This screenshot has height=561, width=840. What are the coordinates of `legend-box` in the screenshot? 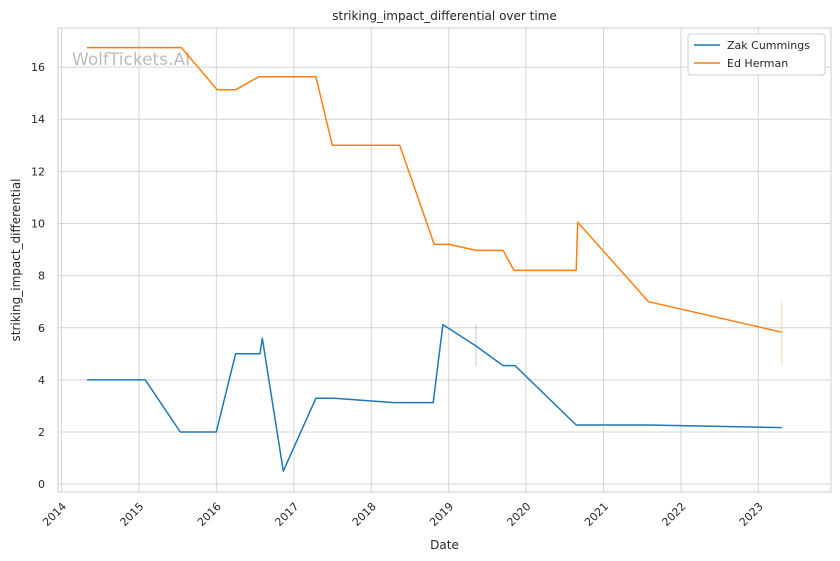 It's located at (756, 54).